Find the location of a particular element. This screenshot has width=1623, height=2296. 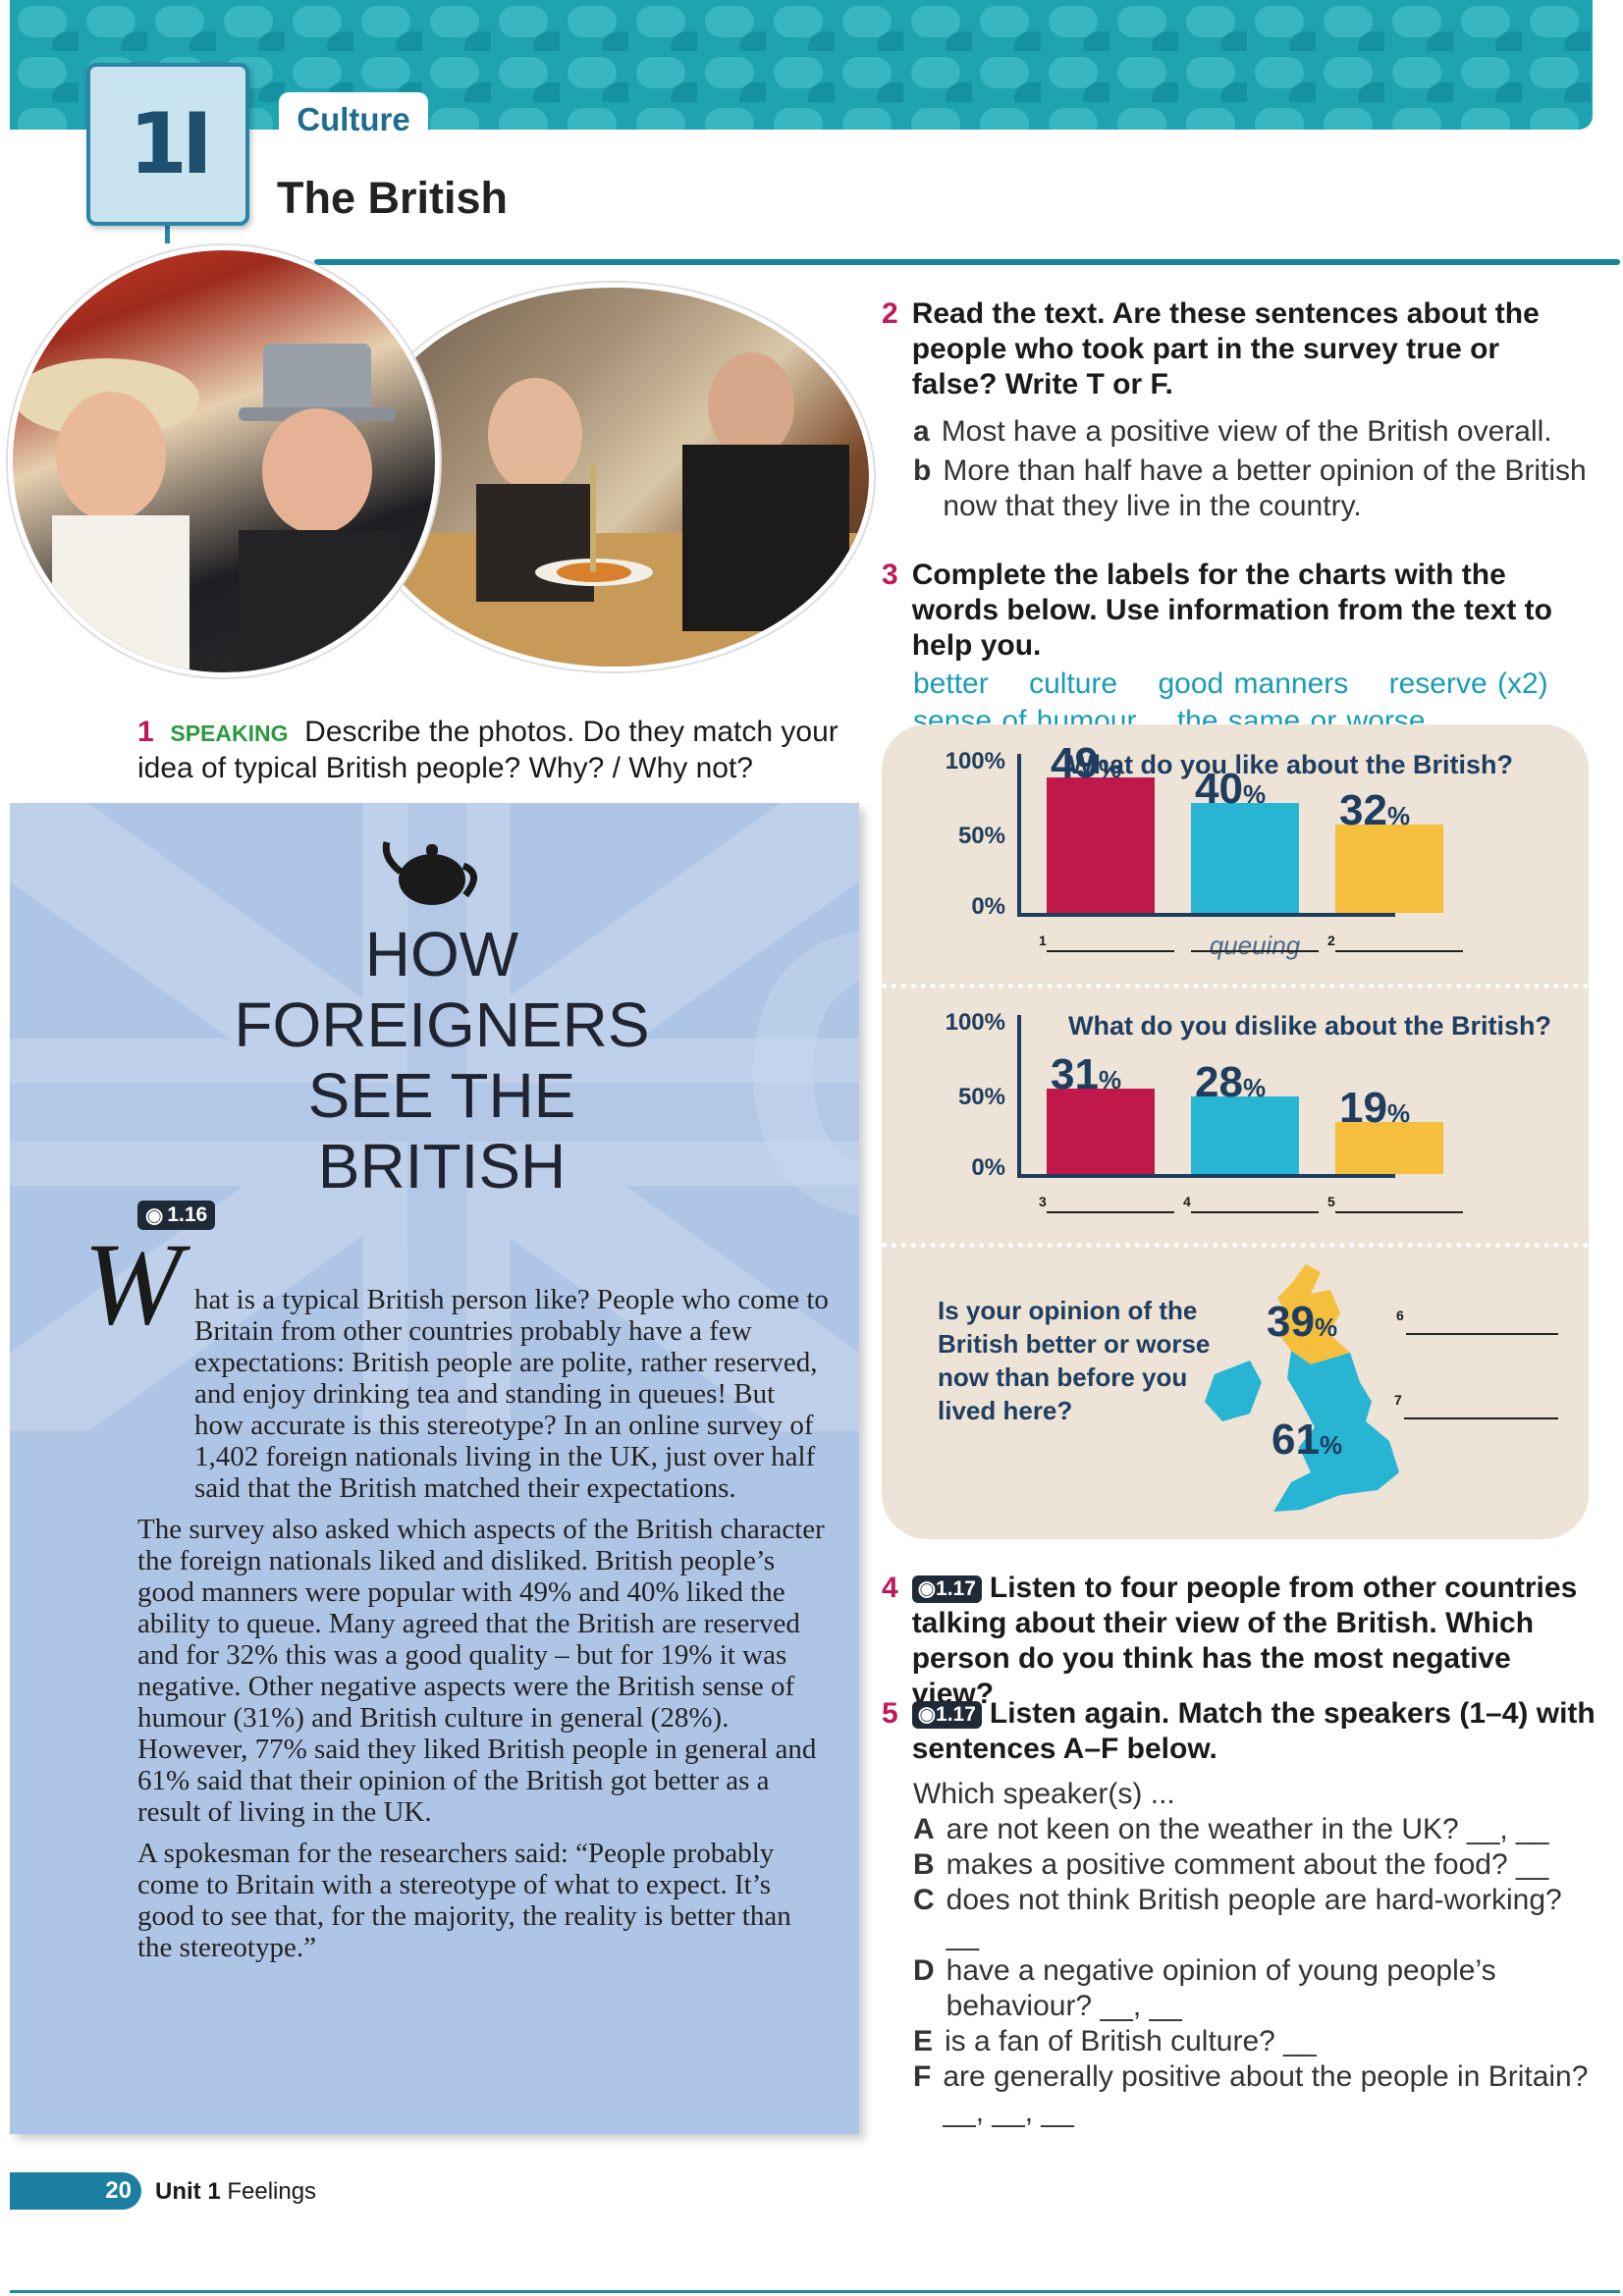

value-number: 28 is located at coordinates (1219, 1082).